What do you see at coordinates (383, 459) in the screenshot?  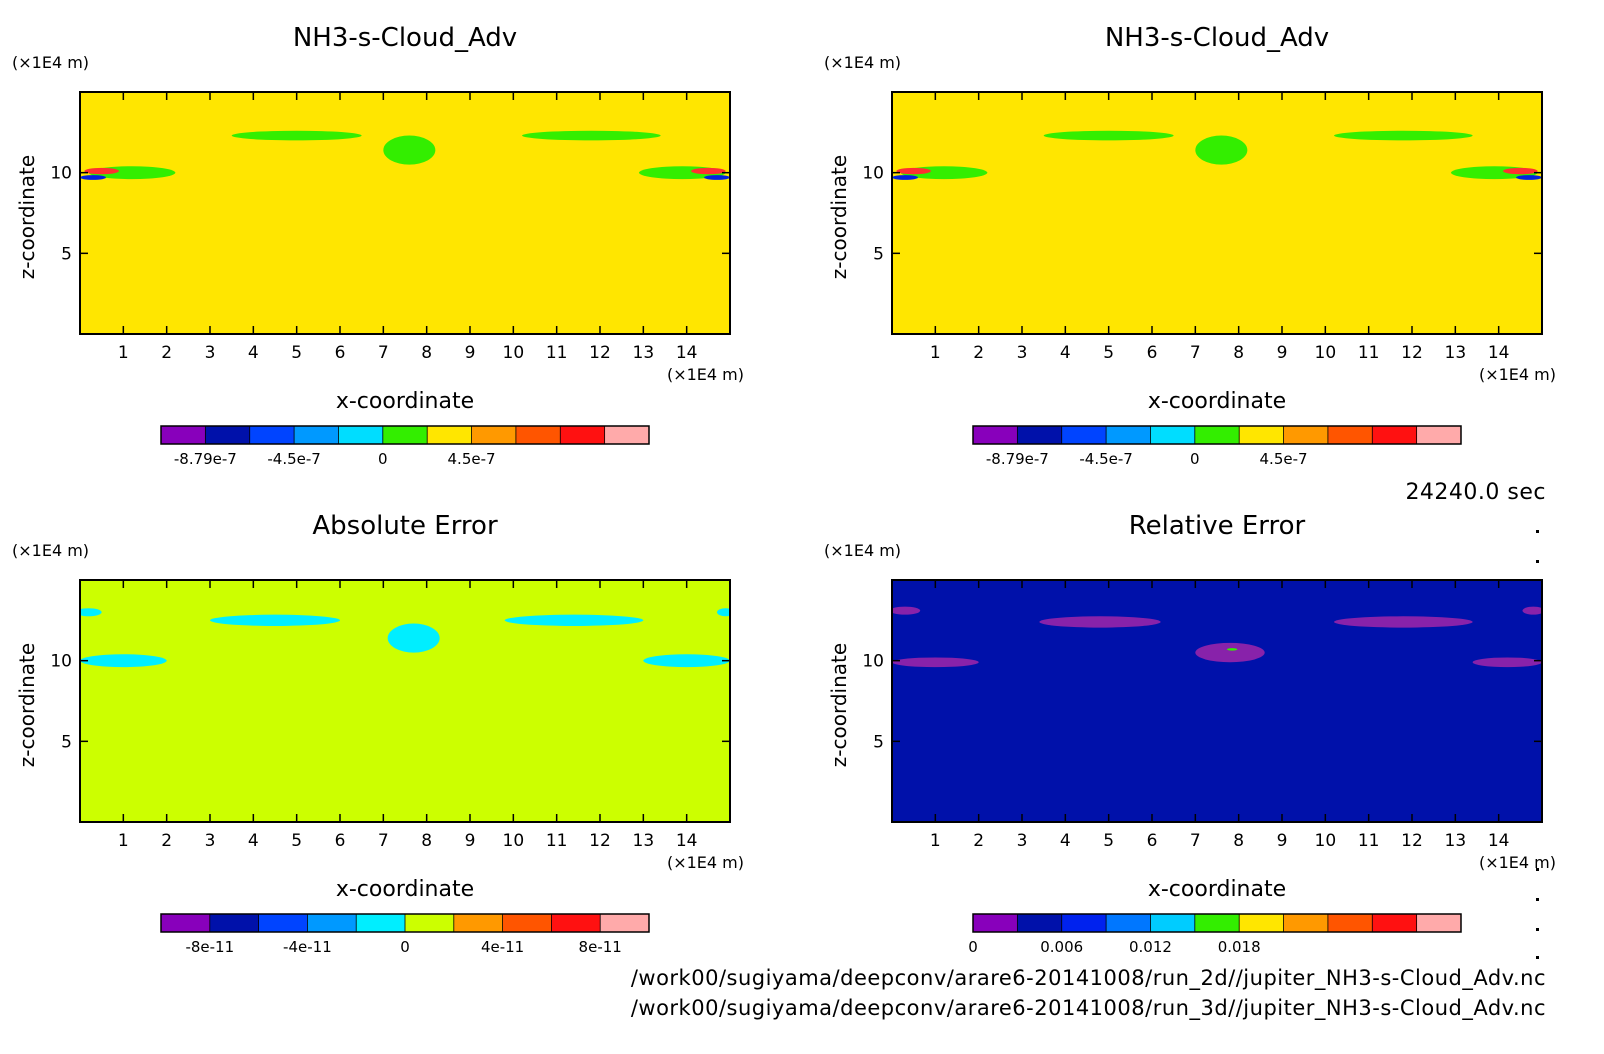 I see `colorbar-label: 0` at bounding box center [383, 459].